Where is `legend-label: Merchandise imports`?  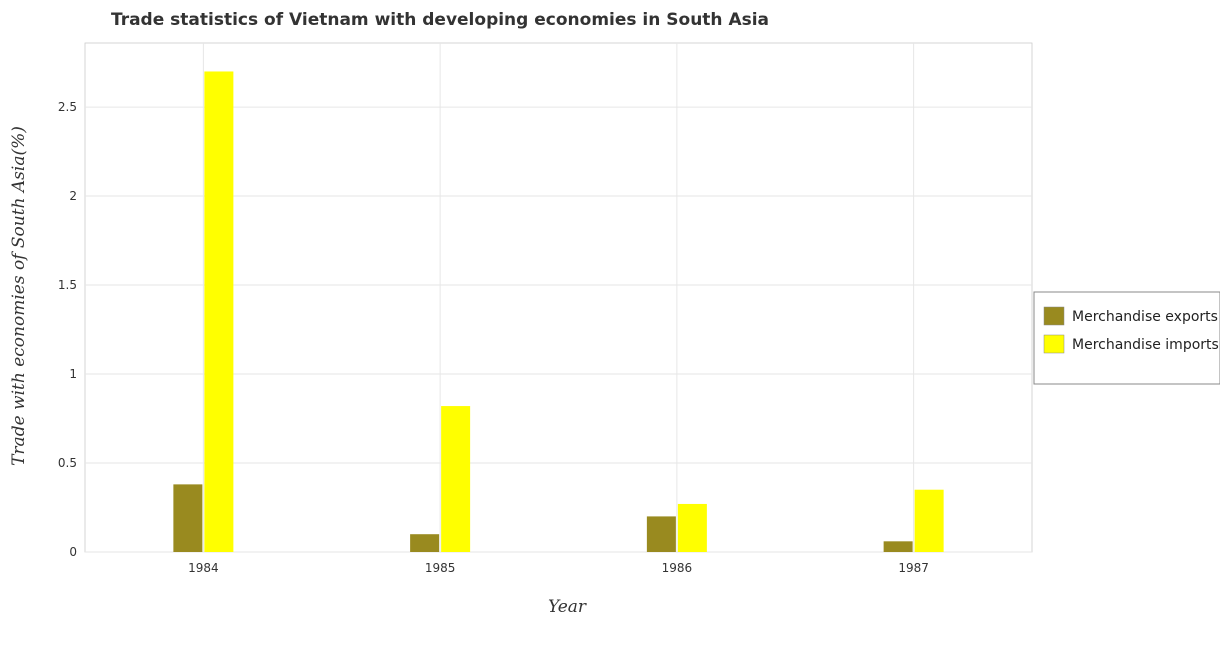 legend-label: Merchandise imports is located at coordinates (1145, 345).